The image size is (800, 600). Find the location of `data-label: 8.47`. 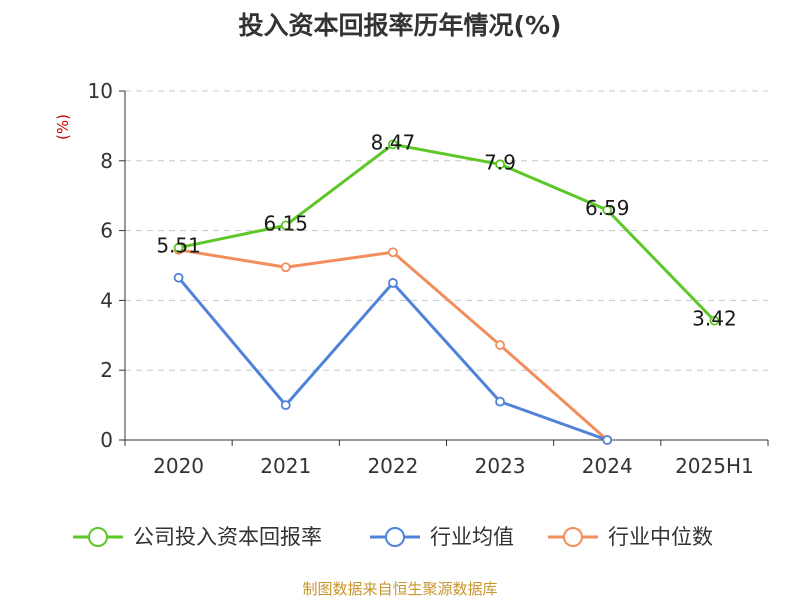

data-label: 8.47 is located at coordinates (393, 142).